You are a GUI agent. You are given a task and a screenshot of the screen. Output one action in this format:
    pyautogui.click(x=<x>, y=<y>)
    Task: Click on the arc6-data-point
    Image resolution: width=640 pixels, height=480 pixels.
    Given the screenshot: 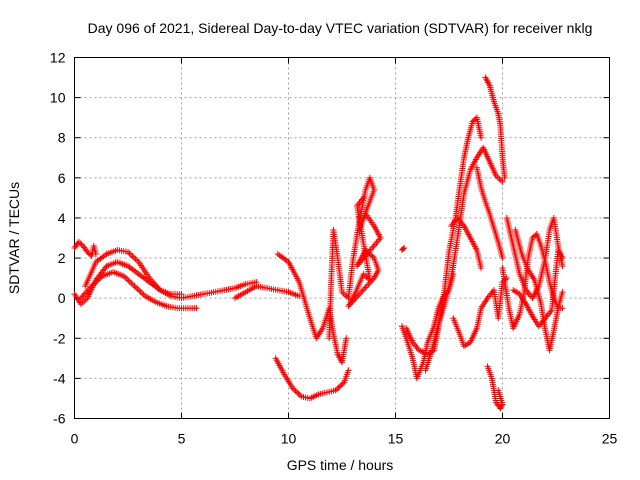 What is the action you would take?
    pyautogui.click(x=346, y=338)
    